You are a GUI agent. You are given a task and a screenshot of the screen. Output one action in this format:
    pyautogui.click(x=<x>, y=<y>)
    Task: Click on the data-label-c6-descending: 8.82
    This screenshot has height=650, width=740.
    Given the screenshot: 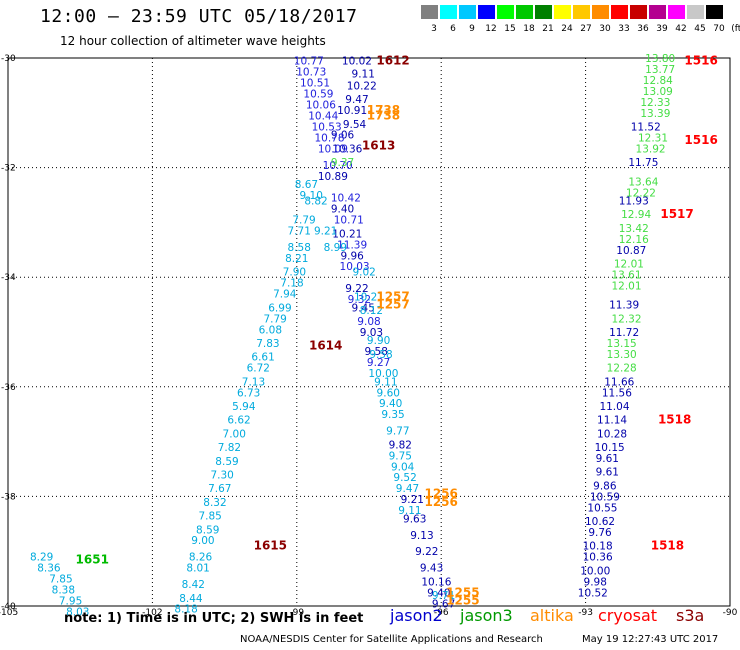 What is the action you would take?
    pyautogui.click(x=315, y=201)
    